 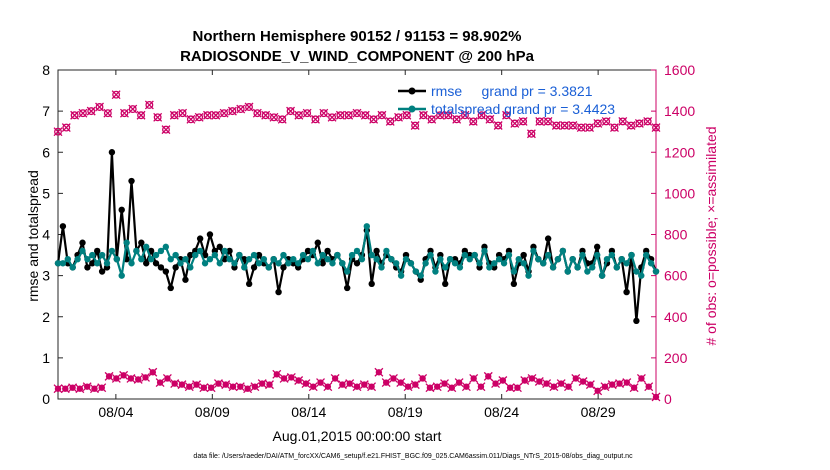 What do you see at coordinates (212, 412) in the screenshot?
I see `x-tick-label: 08/09` at bounding box center [212, 412].